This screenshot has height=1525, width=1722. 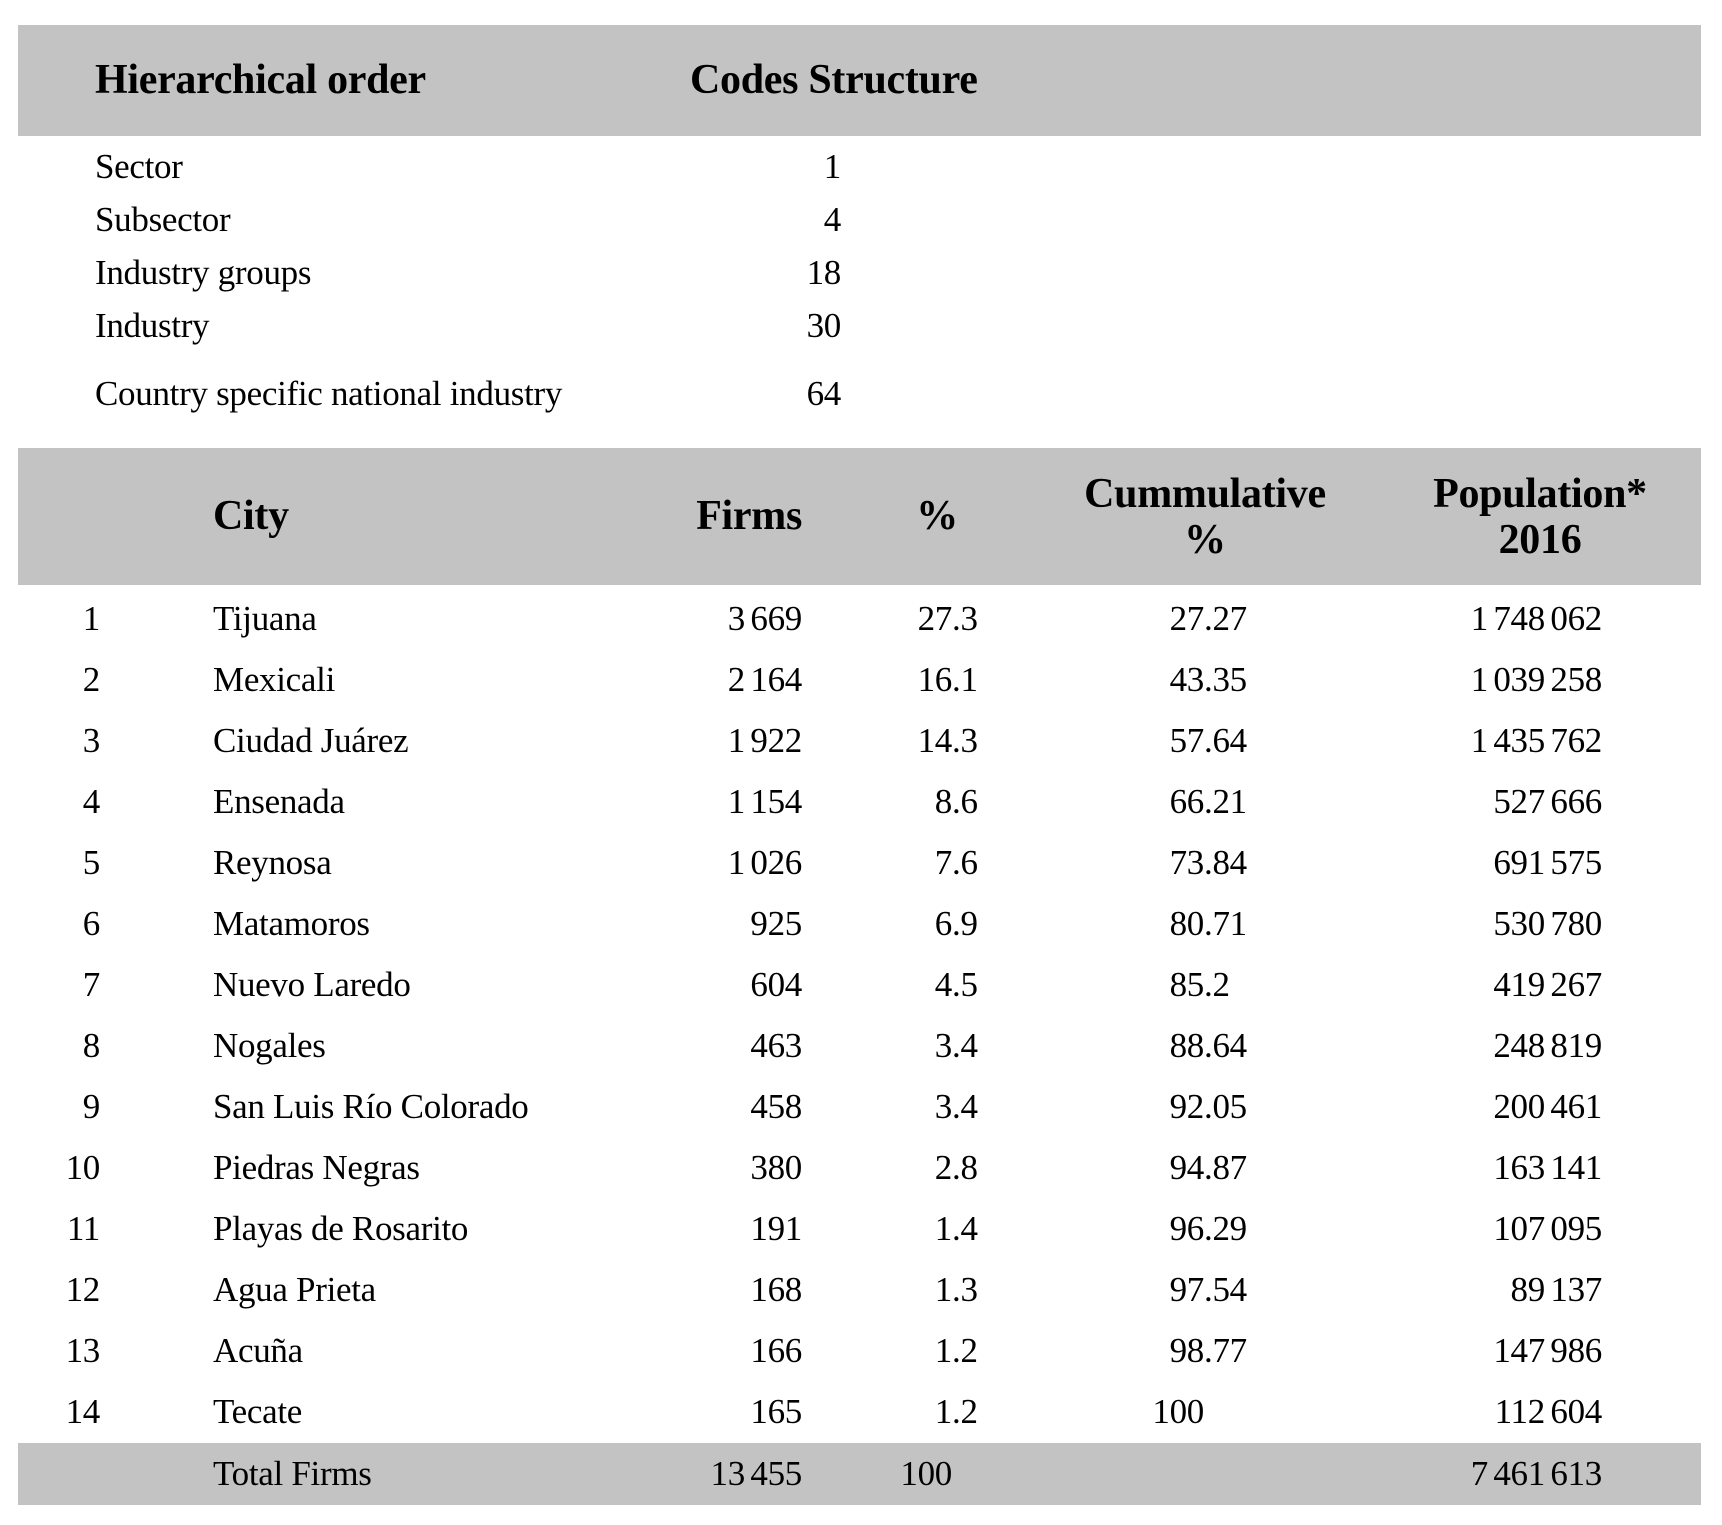 What do you see at coordinates (1225, 862) in the screenshot?
I see `row-cumulative-fraction: .84` at bounding box center [1225, 862].